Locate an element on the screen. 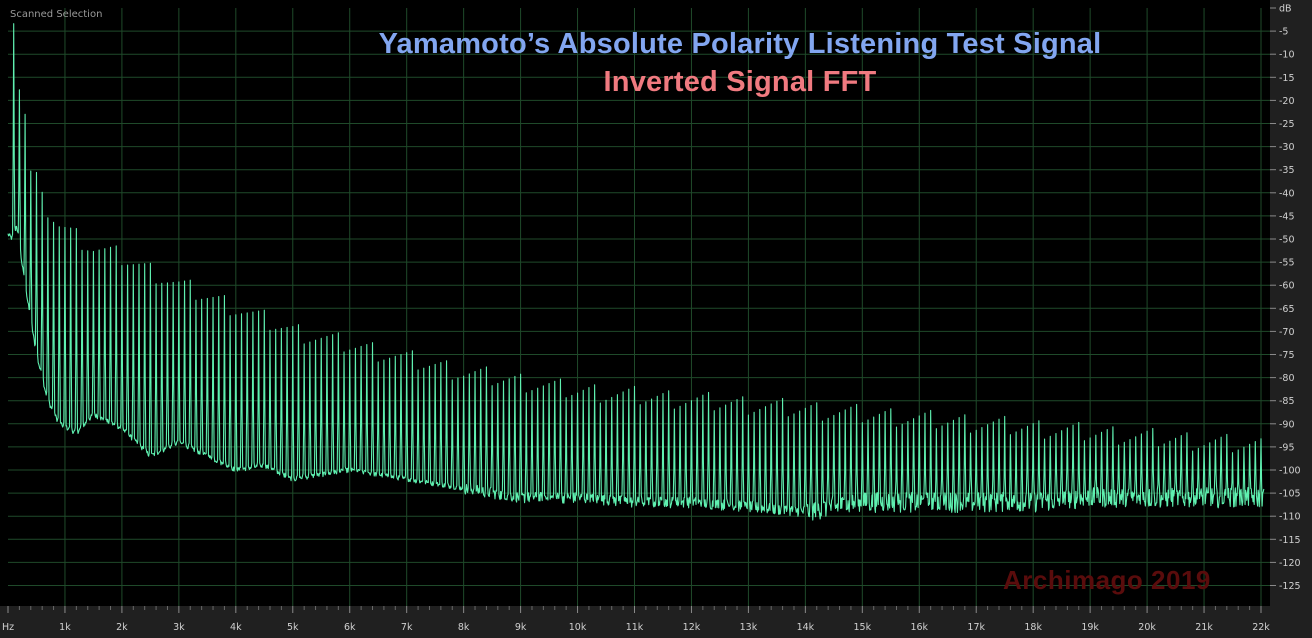  db-tick-label: dB is located at coordinates (1285, 9).